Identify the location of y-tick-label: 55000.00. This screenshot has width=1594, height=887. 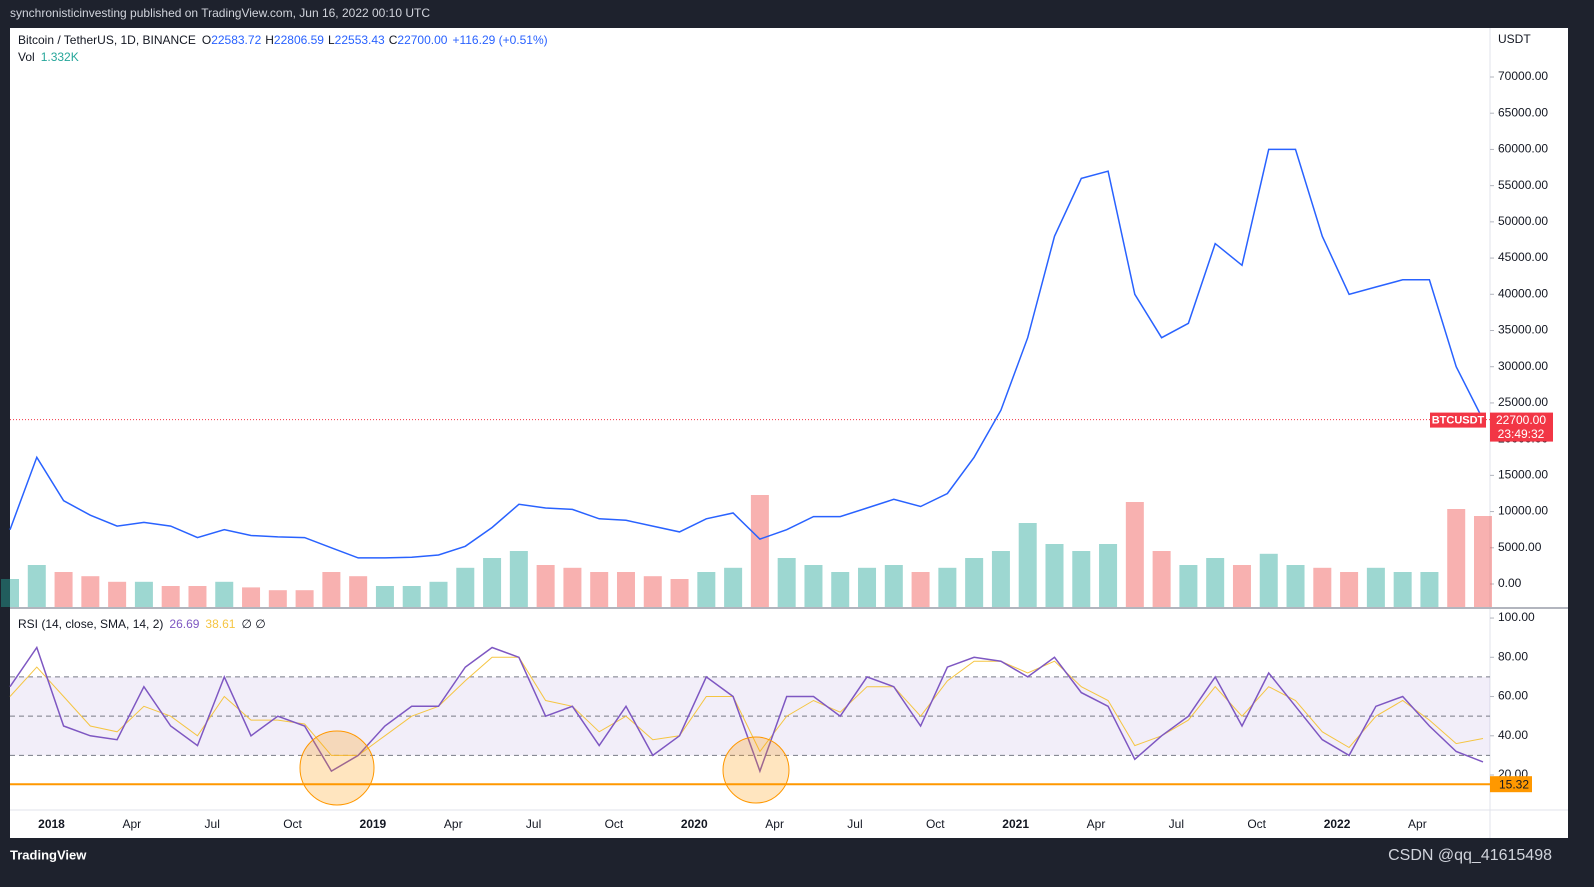
(1523, 185).